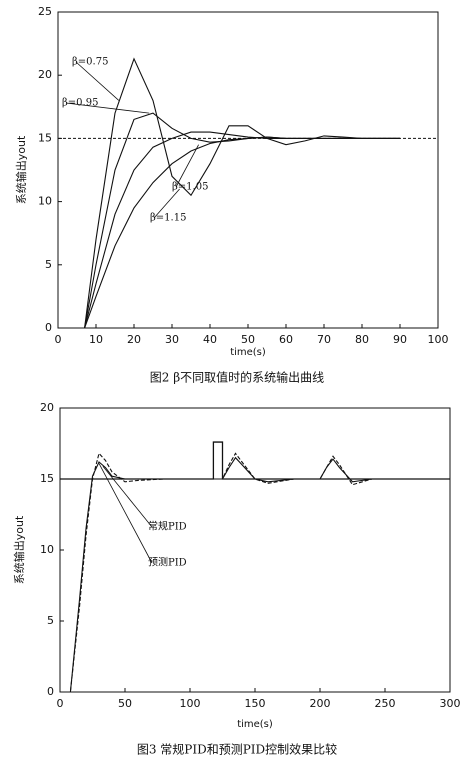  I want to click on y-tick-label: 25, so click(45, 11).